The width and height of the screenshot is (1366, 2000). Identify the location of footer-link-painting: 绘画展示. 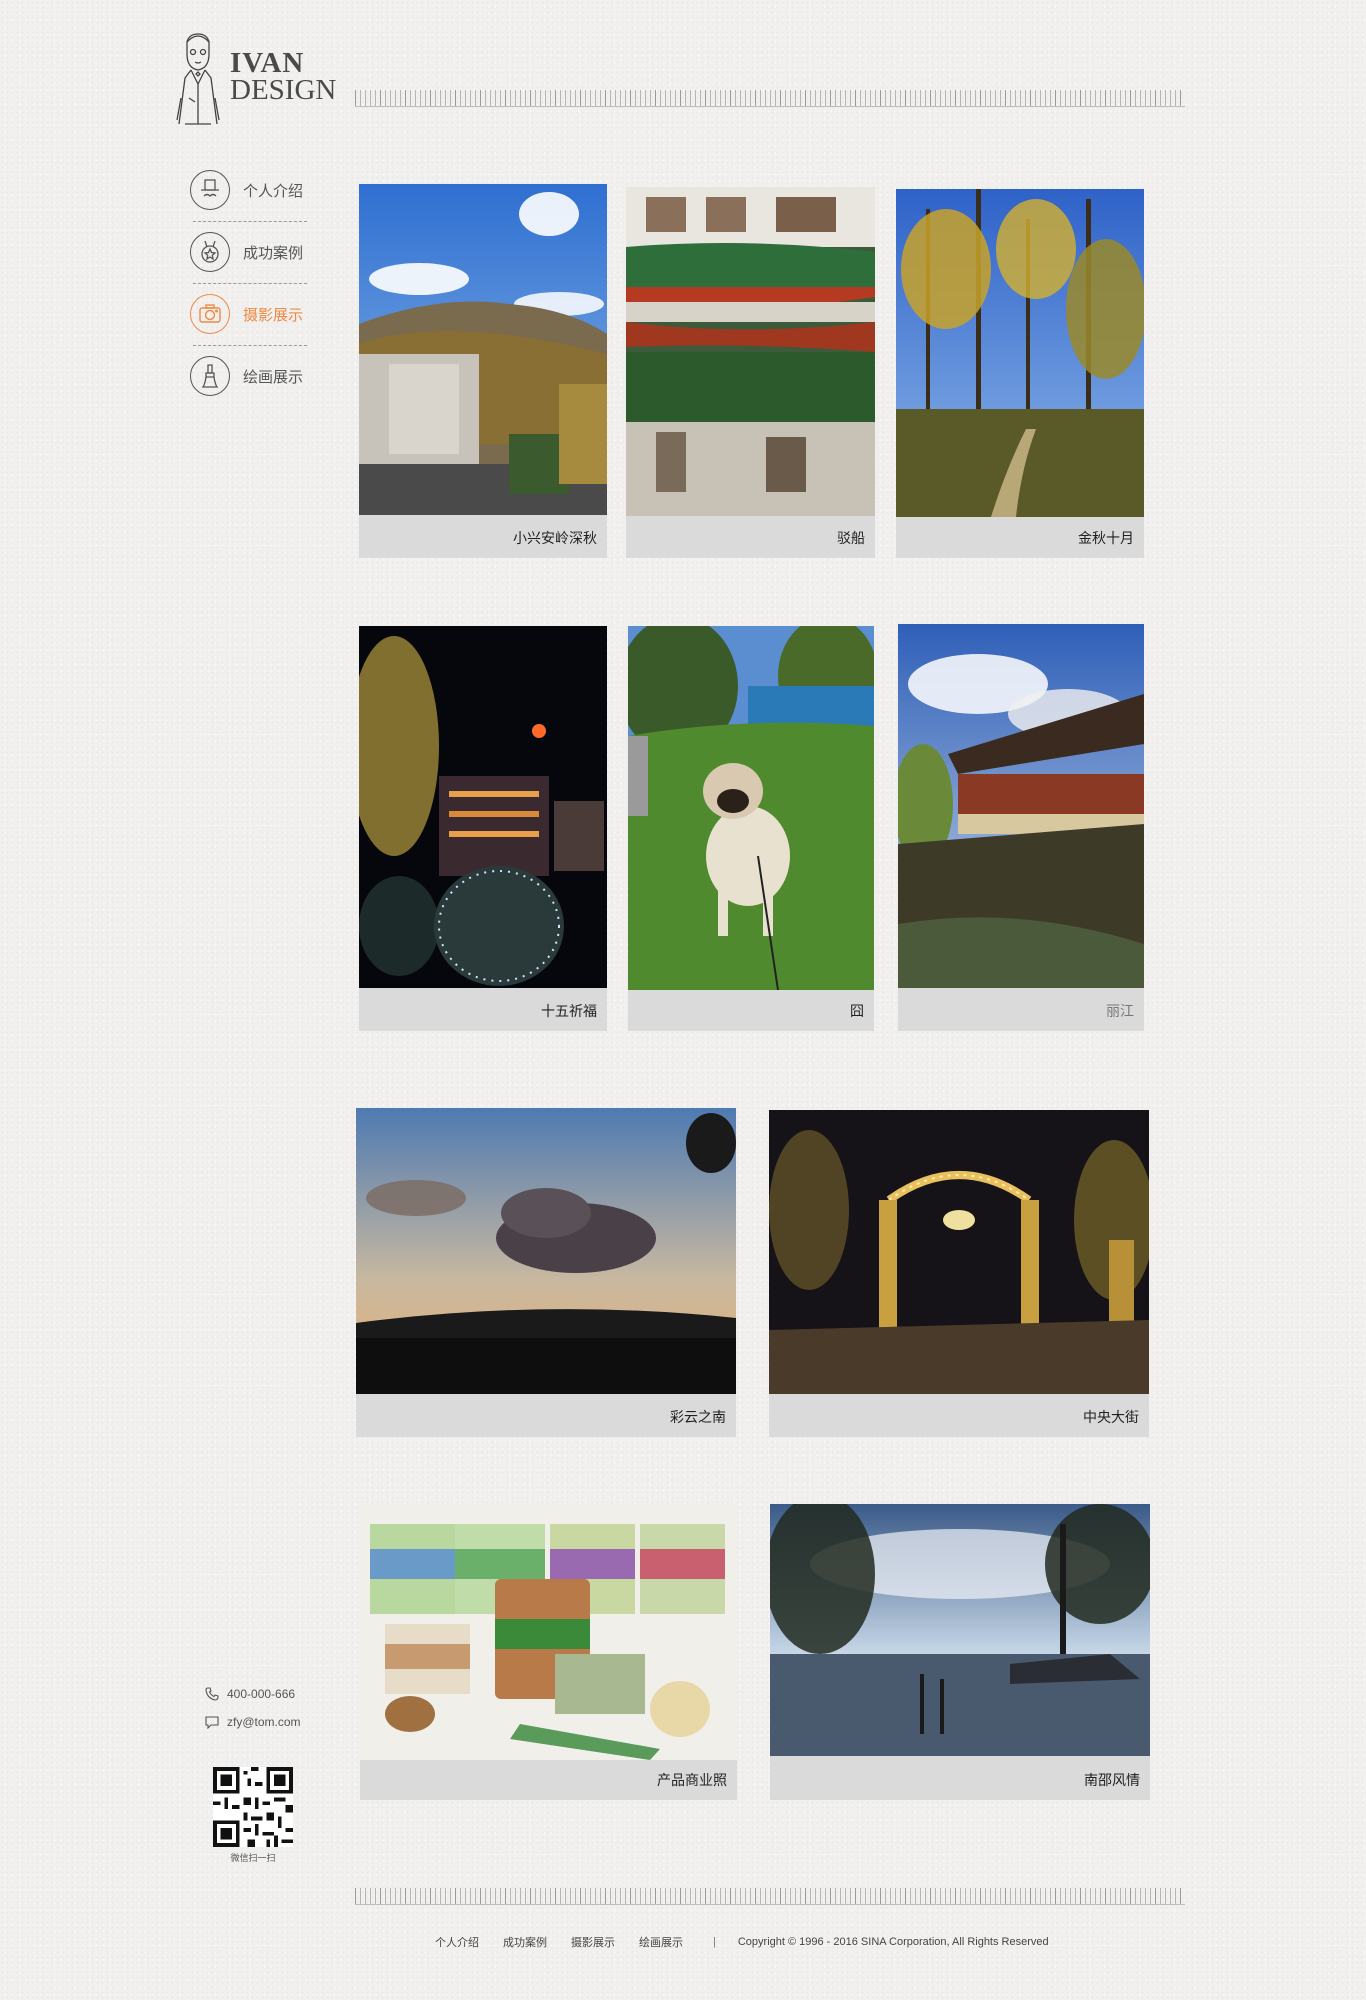
(661, 1943).